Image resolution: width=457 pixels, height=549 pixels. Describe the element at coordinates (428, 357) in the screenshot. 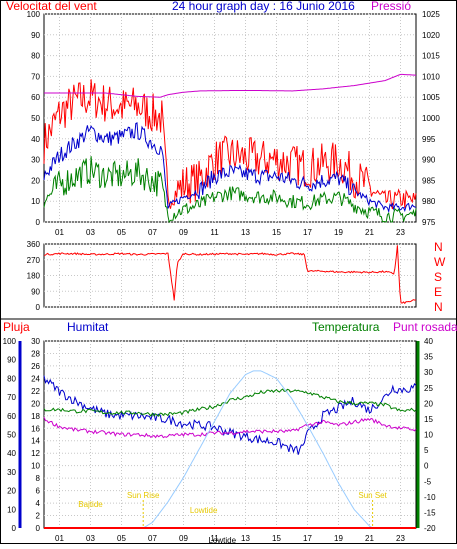

I see `temperature-tick-label: 35` at that location.